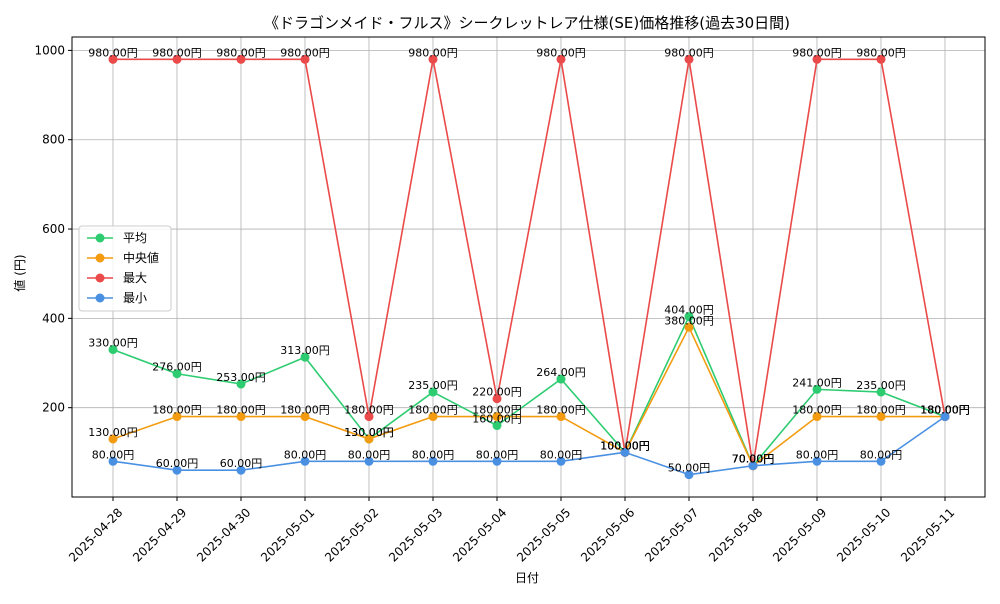 This screenshot has width=1000, height=604. What do you see at coordinates (125, 268) in the screenshot?
I see `legend-box` at bounding box center [125, 268].